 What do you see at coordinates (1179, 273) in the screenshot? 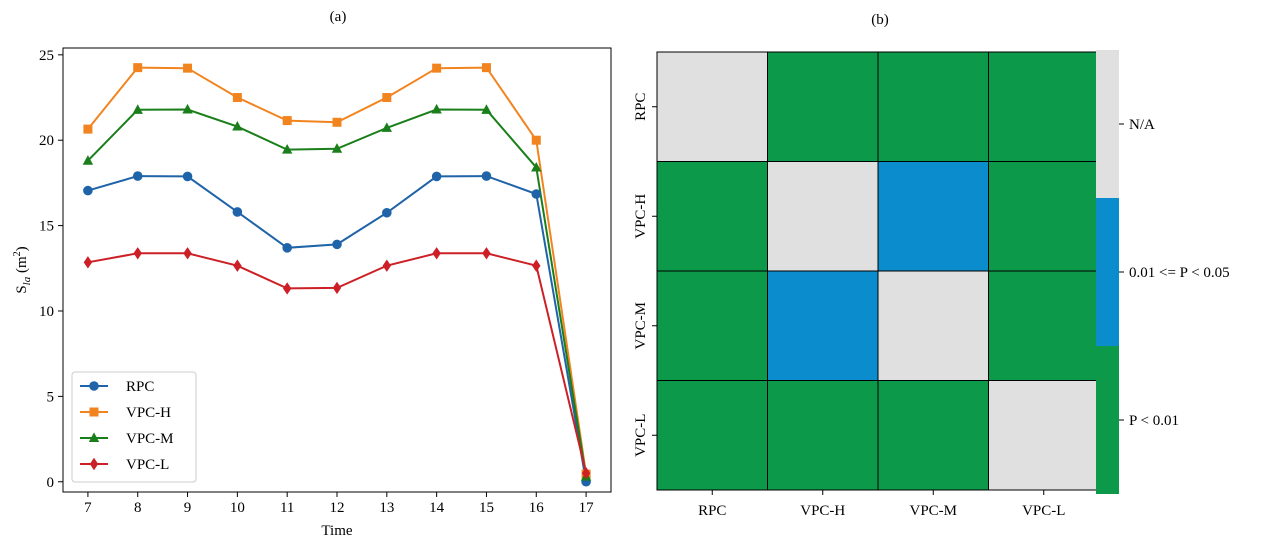
I see `colorbar-label: 0.01 <= P < 0.05` at bounding box center [1179, 273].